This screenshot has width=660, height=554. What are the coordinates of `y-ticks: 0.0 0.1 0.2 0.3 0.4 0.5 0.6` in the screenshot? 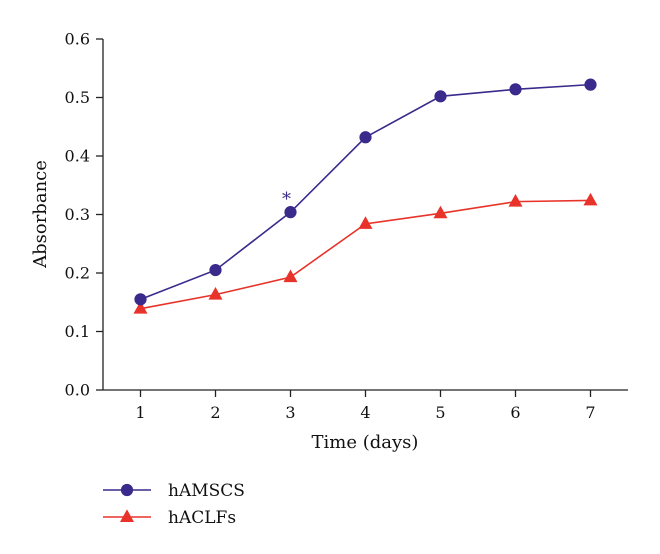 It's located at (84, 215).